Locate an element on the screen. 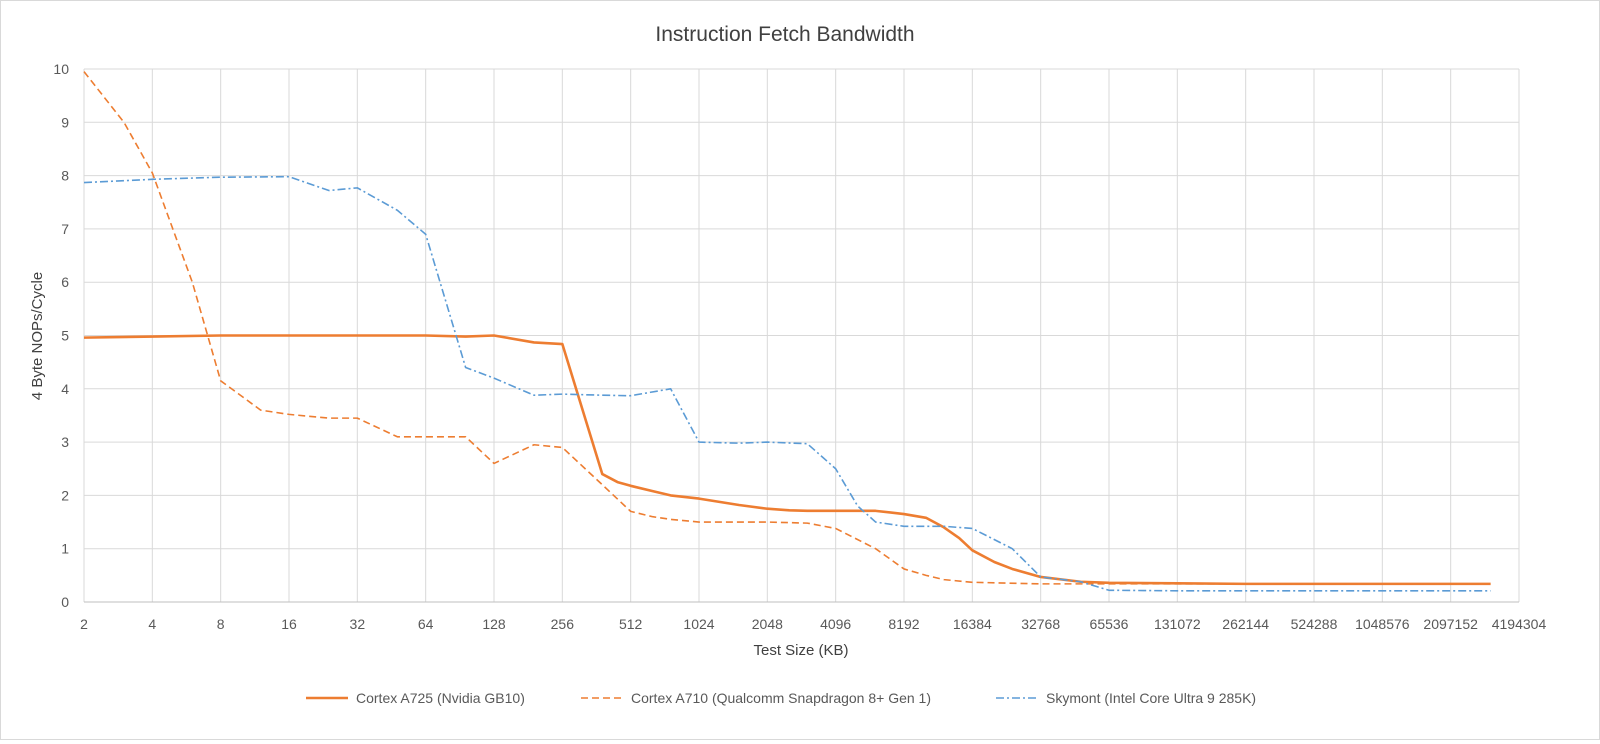 This screenshot has height=744, width=1600. x-tick-label: 131072 is located at coordinates (1177, 624).